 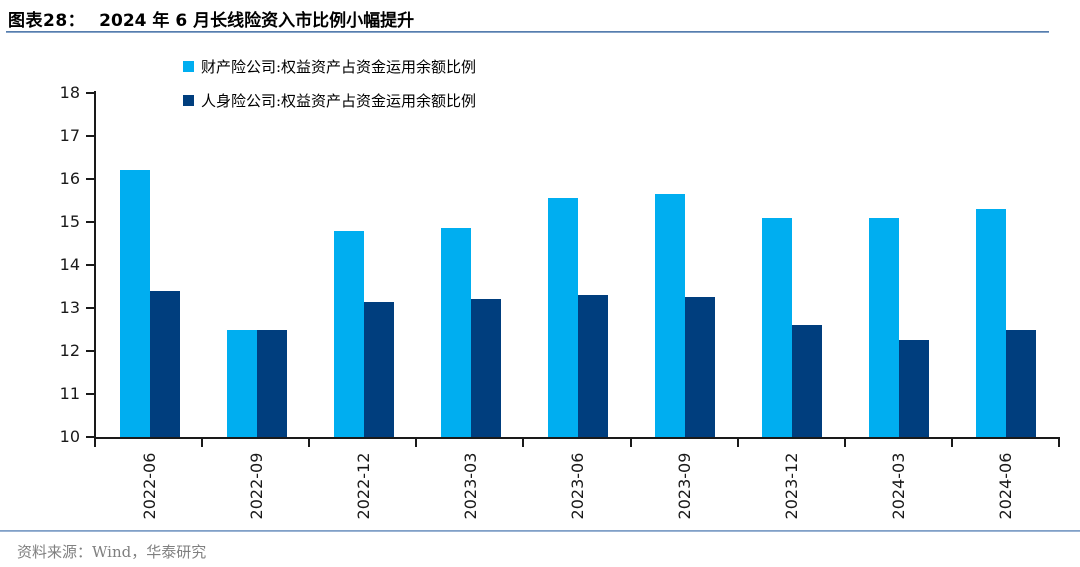 I want to click on bar-2022-06-series0, so click(x=134, y=303).